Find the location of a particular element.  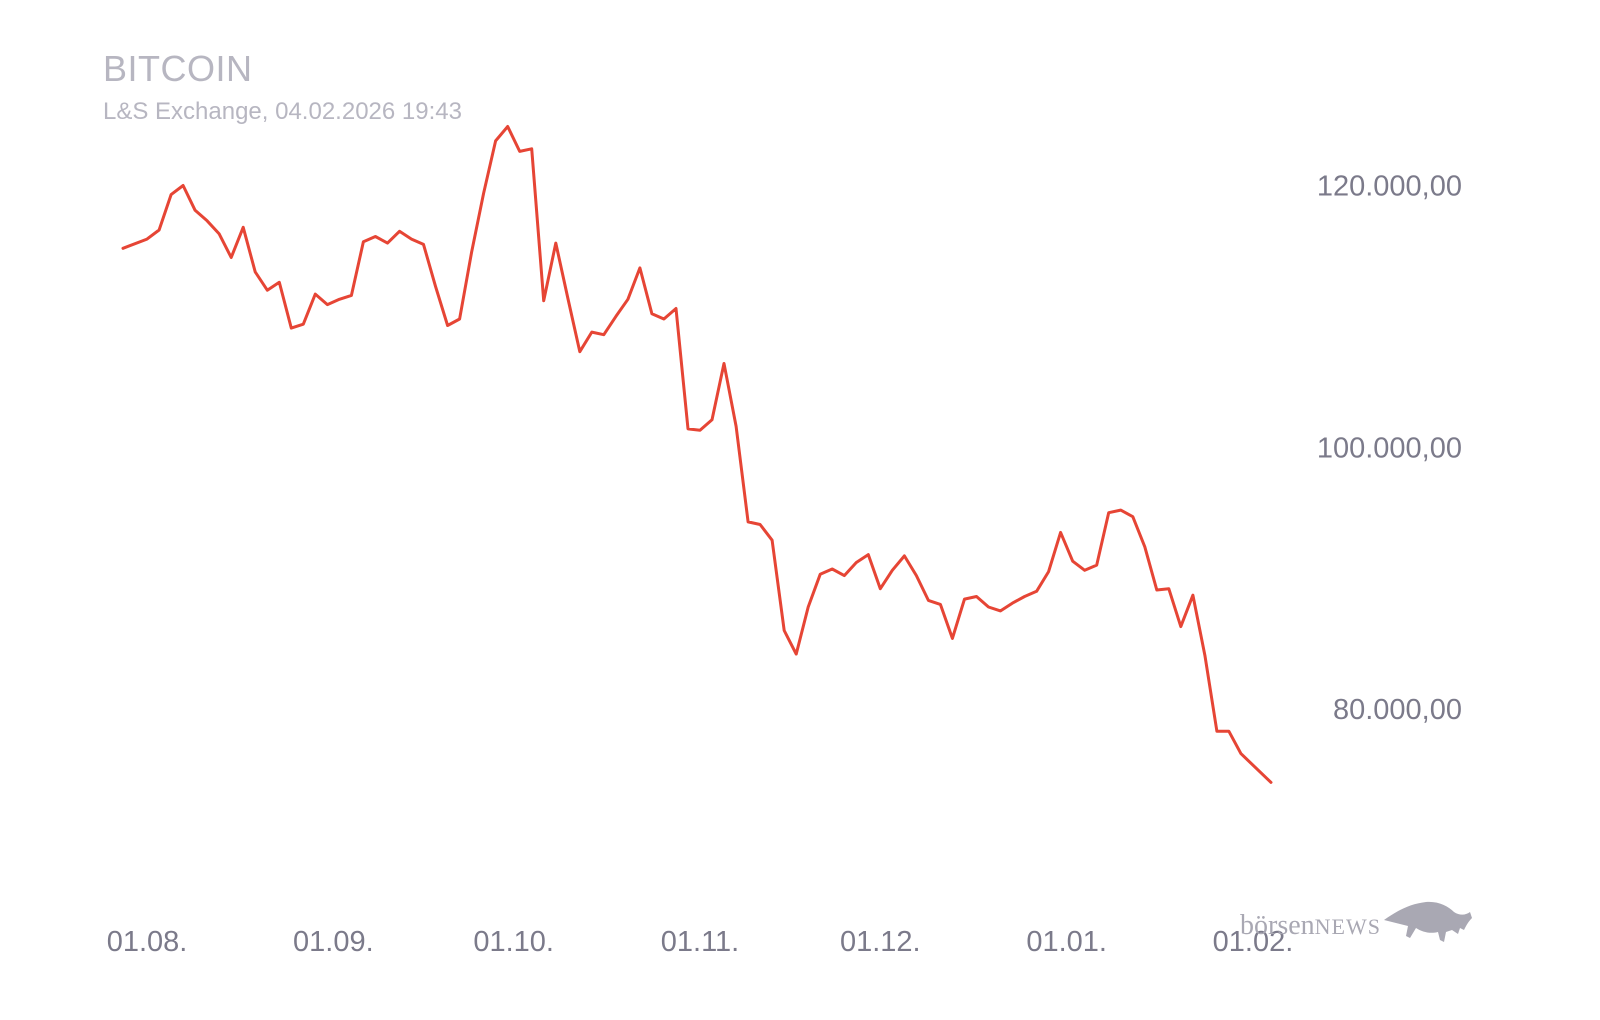

y-tick-label: 100.000,00 is located at coordinates (1389, 448).